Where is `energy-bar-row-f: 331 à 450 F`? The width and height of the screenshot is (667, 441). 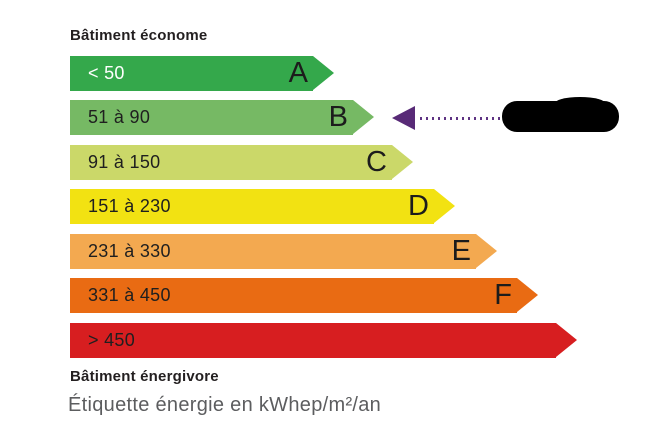 energy-bar-row-f: 331 à 450 F is located at coordinates (304, 295).